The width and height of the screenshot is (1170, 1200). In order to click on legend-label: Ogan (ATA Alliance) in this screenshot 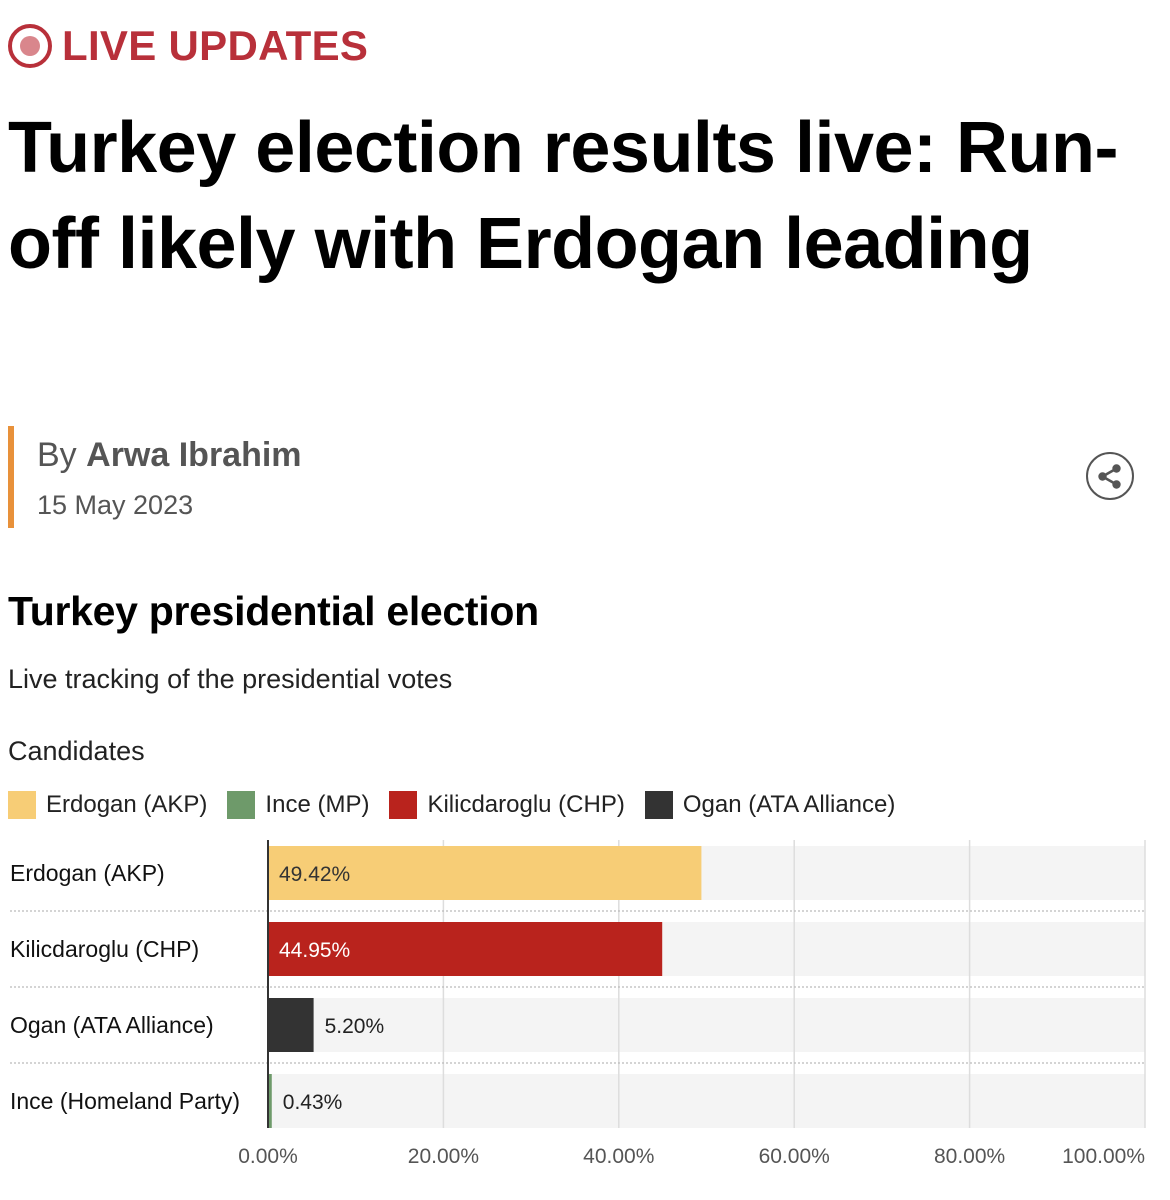, I will do `click(789, 804)`.